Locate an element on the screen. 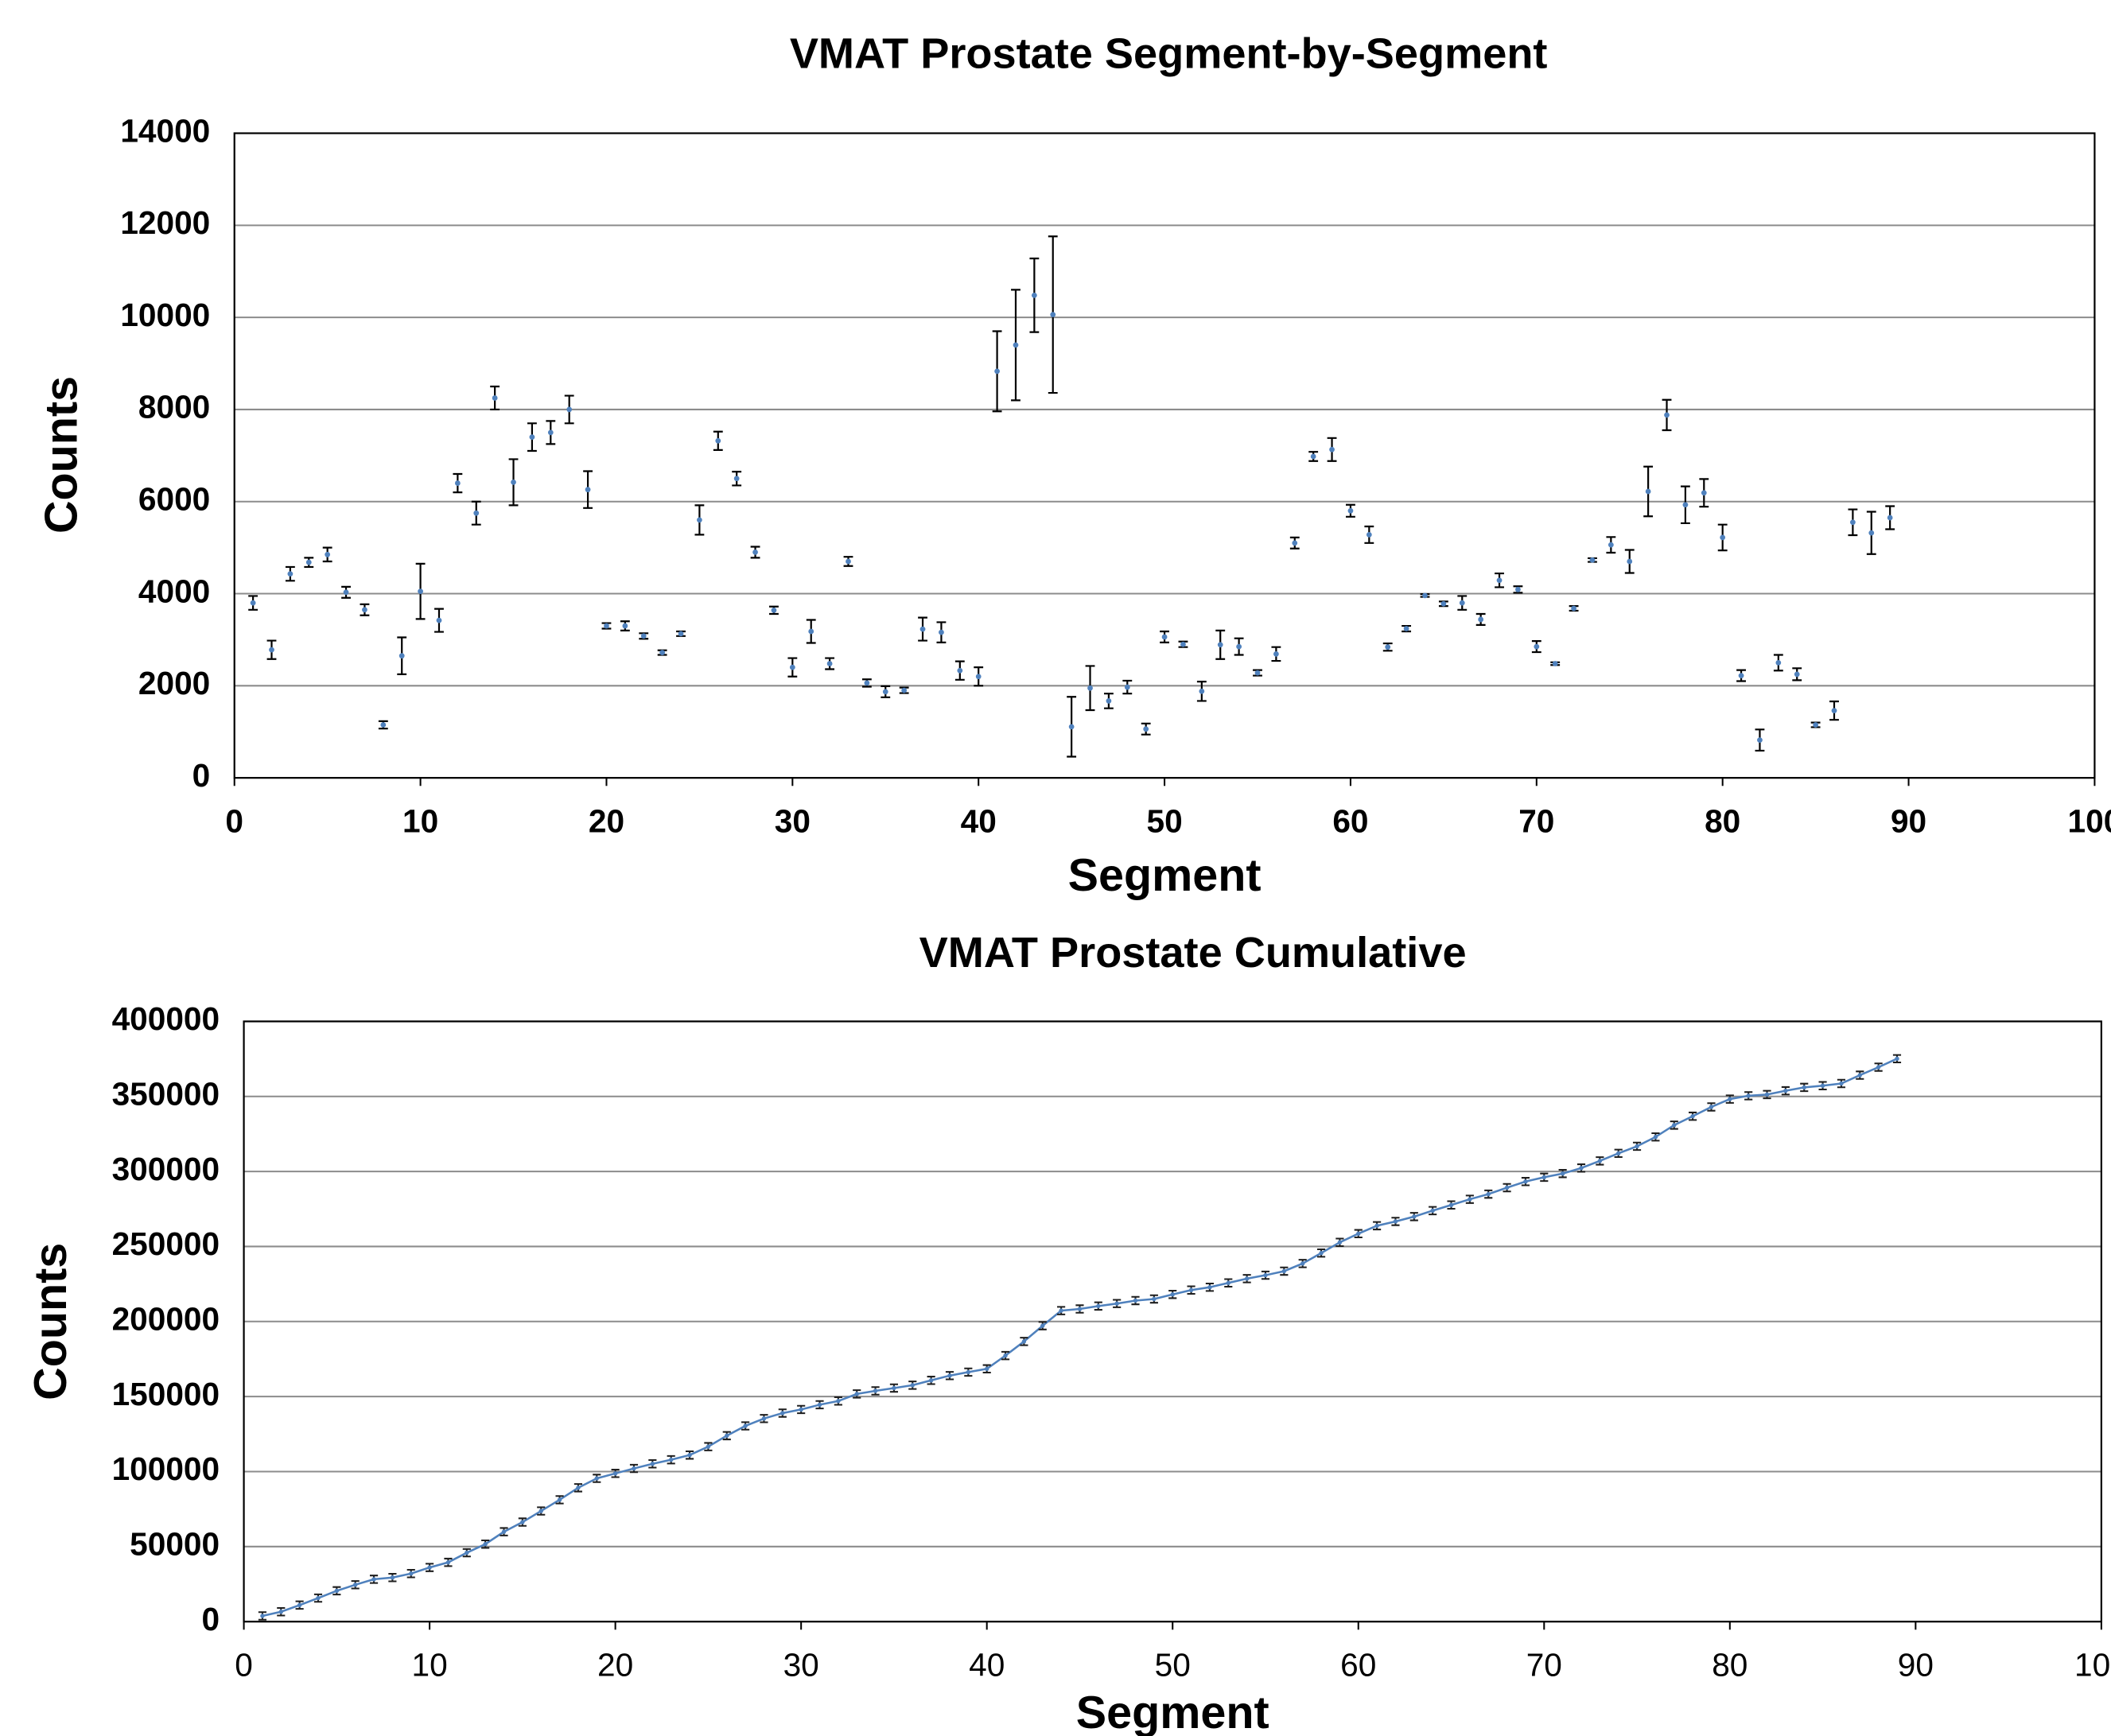  y-tick-label: 350000 is located at coordinates (166, 1093).